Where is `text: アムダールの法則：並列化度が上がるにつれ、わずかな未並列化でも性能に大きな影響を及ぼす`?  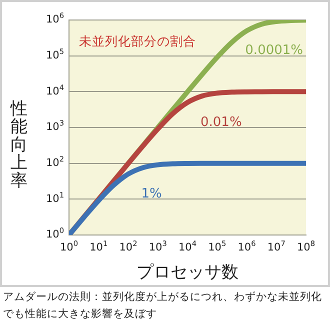
text: アムダールの法則：並列化度が上がるにつれ、わずかな未並列化でも性能に大きな影響を及ぼす is located at coordinates (163, 306).